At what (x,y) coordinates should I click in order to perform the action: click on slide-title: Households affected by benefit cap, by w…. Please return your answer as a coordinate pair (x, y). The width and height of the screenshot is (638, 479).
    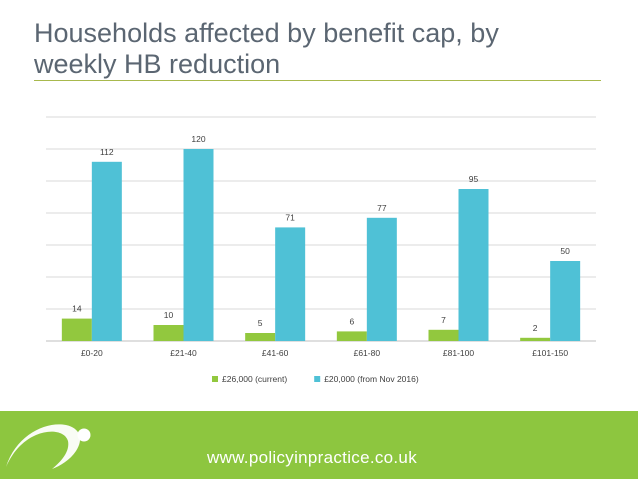
    Looking at the image, I should click on (329, 49).